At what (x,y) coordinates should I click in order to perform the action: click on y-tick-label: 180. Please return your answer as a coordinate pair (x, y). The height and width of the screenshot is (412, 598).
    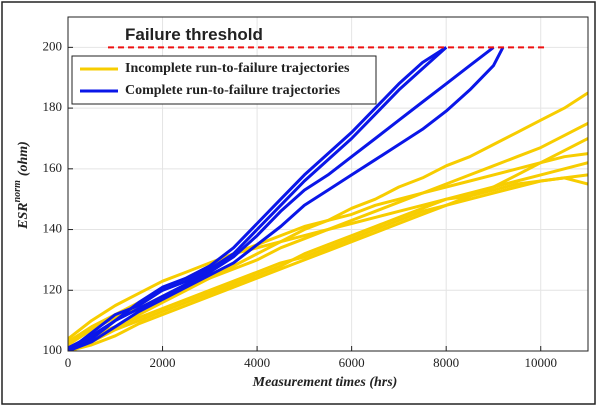
    Looking at the image, I should click on (53, 106).